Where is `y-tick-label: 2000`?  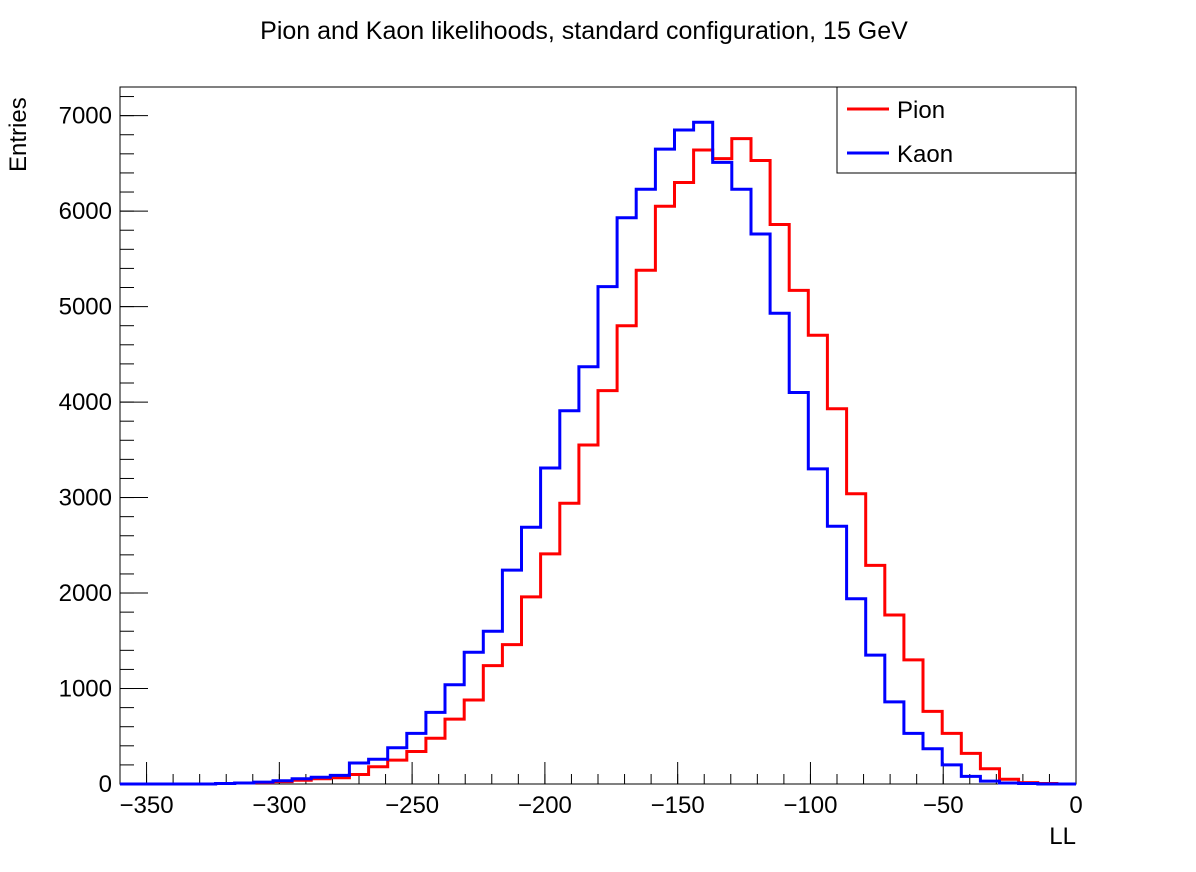
y-tick-label: 2000 is located at coordinates (85, 593).